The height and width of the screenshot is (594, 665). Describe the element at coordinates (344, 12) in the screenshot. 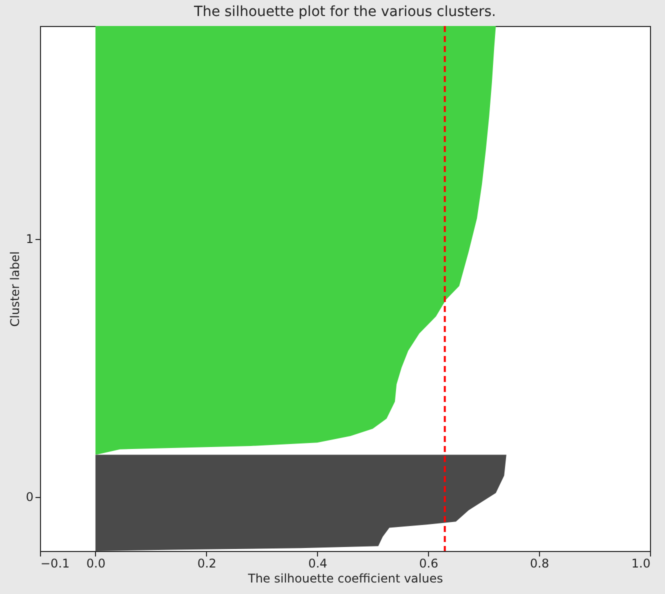

I see `chart-title: The silhouette plot for the various clusters.` at that location.